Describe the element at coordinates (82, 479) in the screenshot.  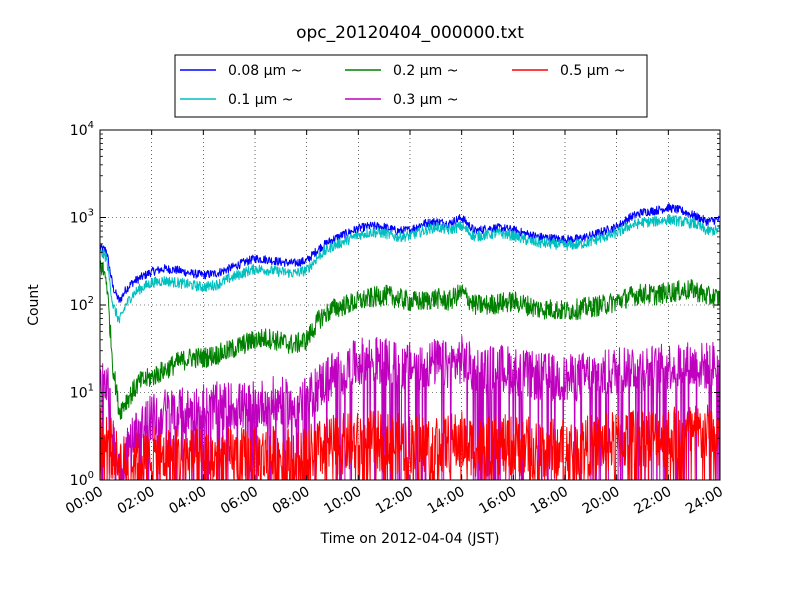
I see `y-tick-label: 10⁰` at that location.